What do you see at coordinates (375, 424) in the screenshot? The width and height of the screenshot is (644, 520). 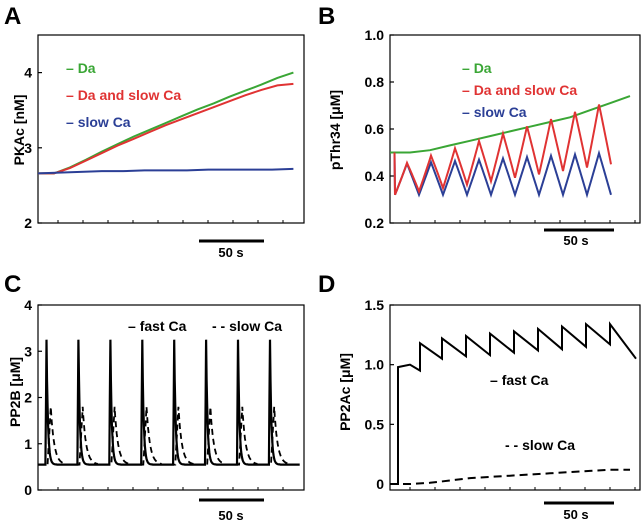 I see `ytick-label-d: 0.5` at bounding box center [375, 424].